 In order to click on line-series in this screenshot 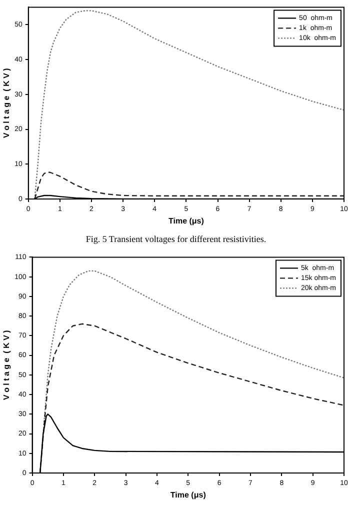, I will do `click(189, 185)`.